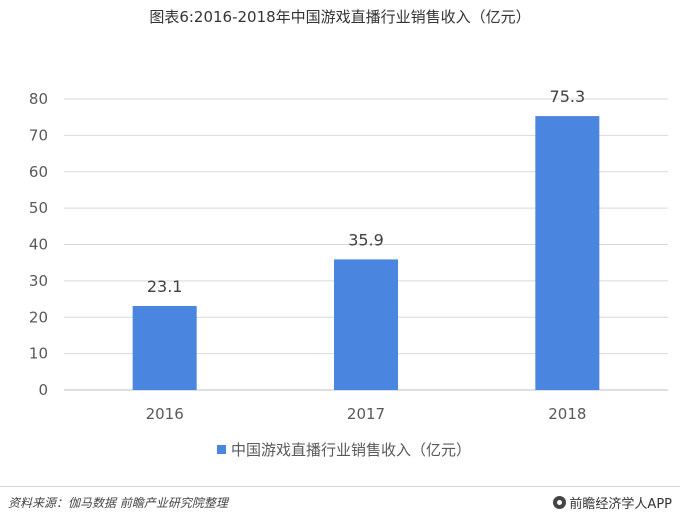 The image size is (680, 522). I want to click on x-tick-label: 2016, so click(165, 414).